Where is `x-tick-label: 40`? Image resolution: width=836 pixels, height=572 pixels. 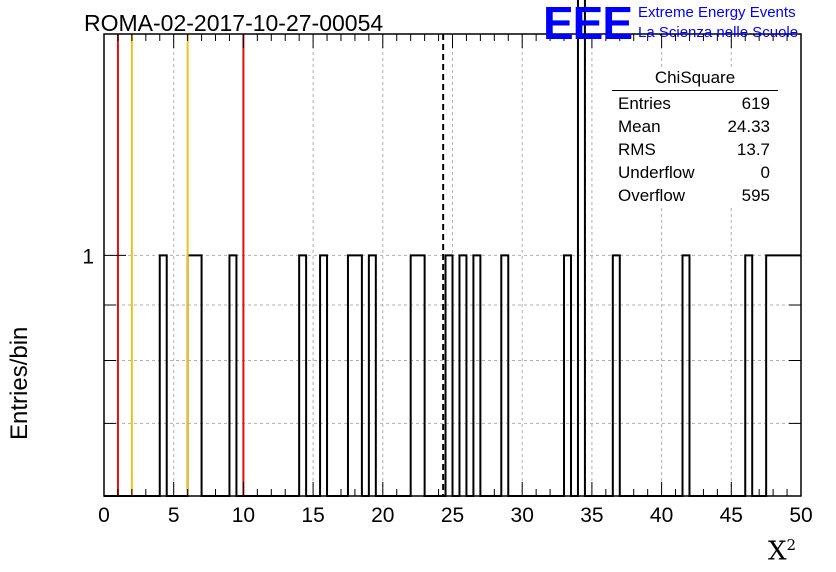 x-tick-label: 40 is located at coordinates (661, 515).